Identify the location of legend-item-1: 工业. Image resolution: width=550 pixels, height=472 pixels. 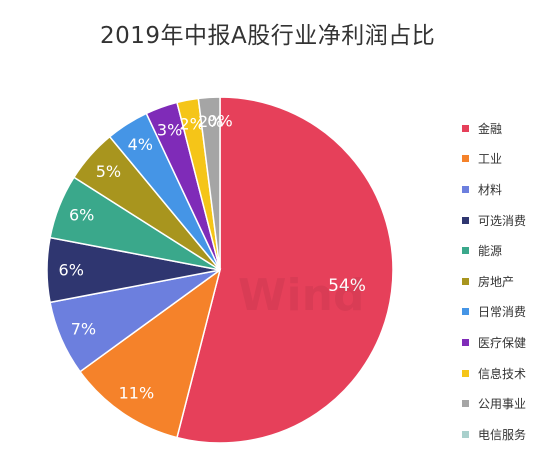
(494, 159).